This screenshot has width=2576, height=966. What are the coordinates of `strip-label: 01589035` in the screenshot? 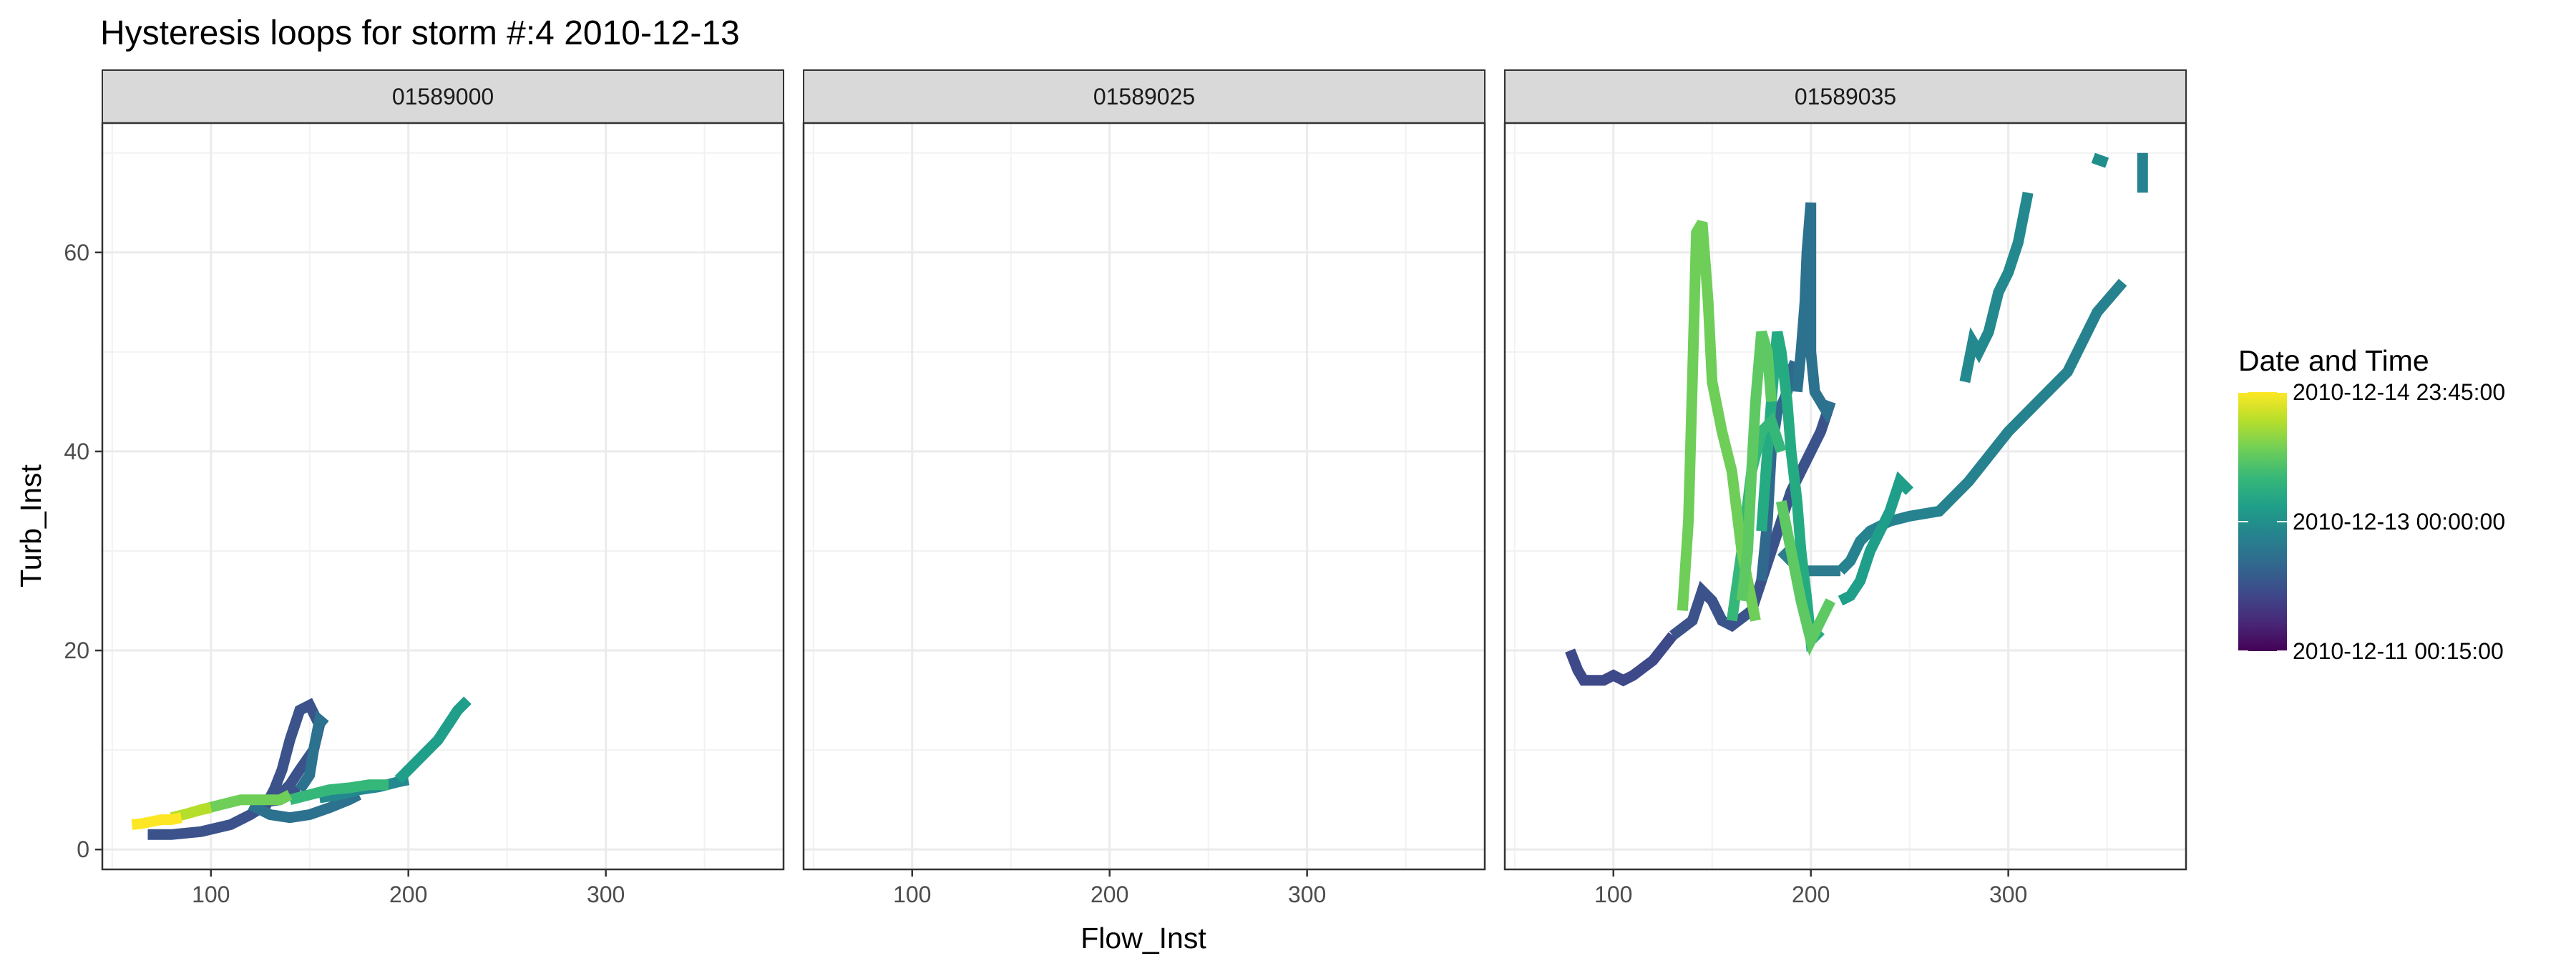 It's located at (1845, 96).